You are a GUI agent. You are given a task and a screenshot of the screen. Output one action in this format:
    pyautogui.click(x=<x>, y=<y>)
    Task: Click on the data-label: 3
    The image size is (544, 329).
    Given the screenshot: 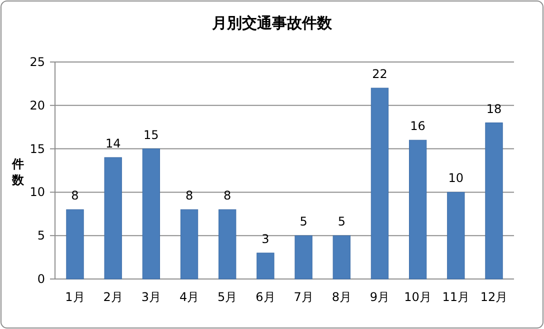 What is the action you would take?
    pyautogui.click(x=266, y=239)
    